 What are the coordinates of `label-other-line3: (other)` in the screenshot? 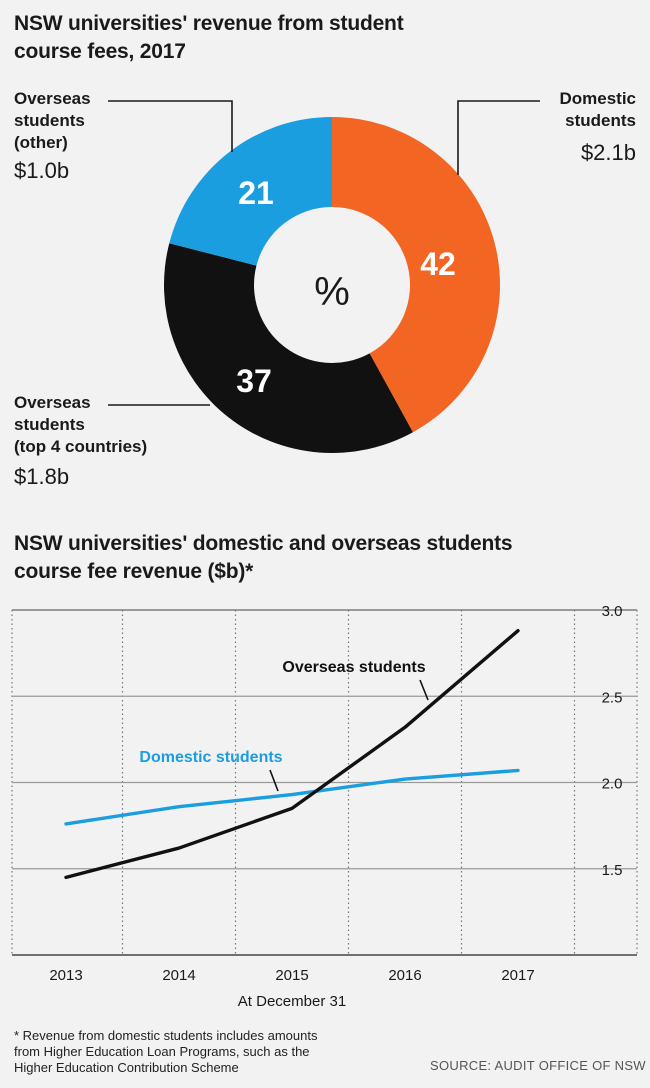 It's located at (41, 142).